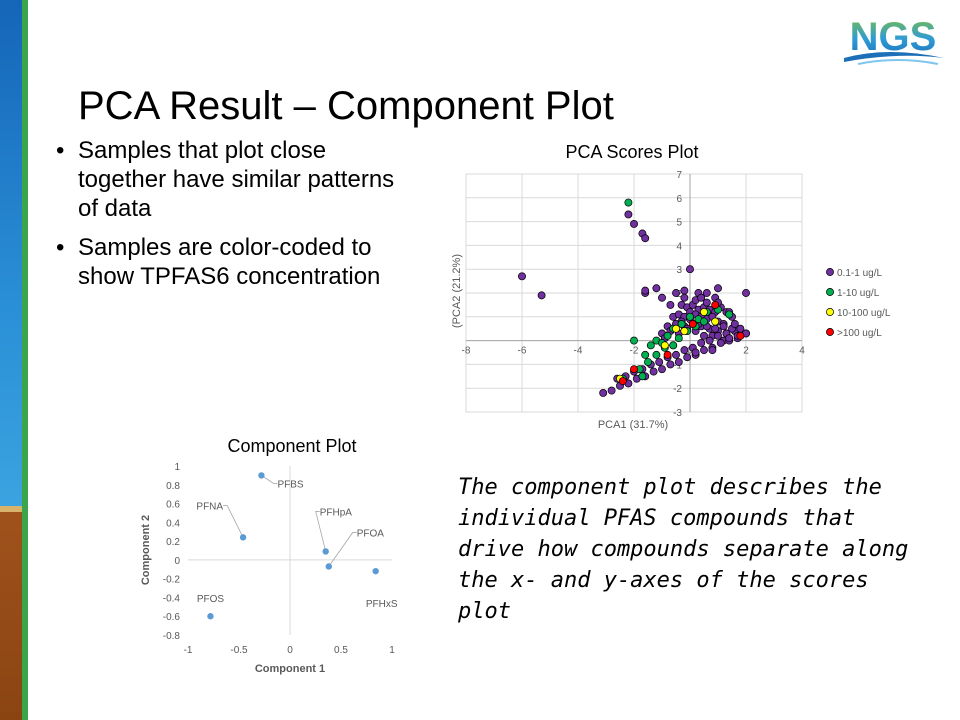 Image resolution: width=960 pixels, height=720 pixels. I want to click on sidebar-gold-stripe, so click(11, 509).